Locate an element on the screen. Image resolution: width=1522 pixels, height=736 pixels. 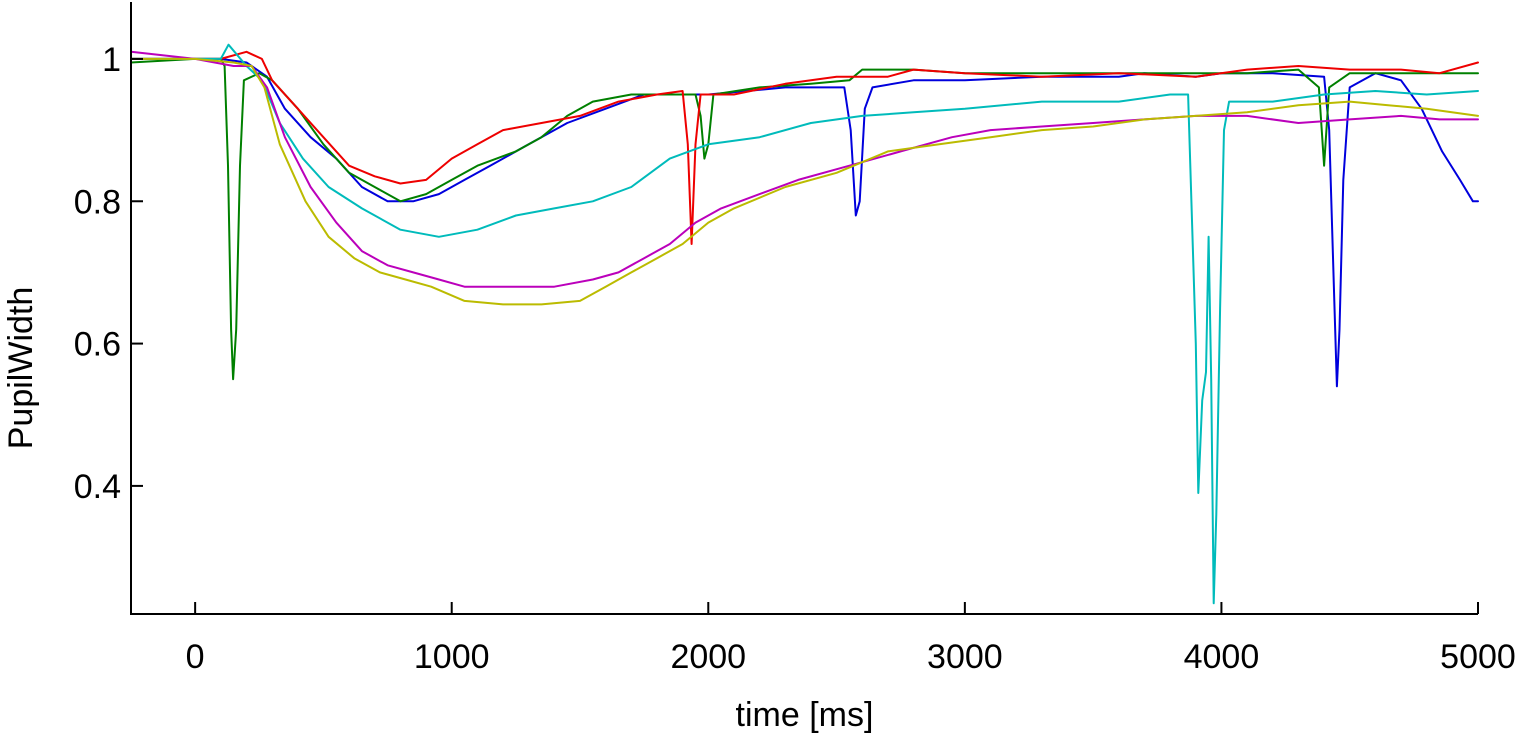
y-tick-label: 0.8 is located at coordinates (97, 202).